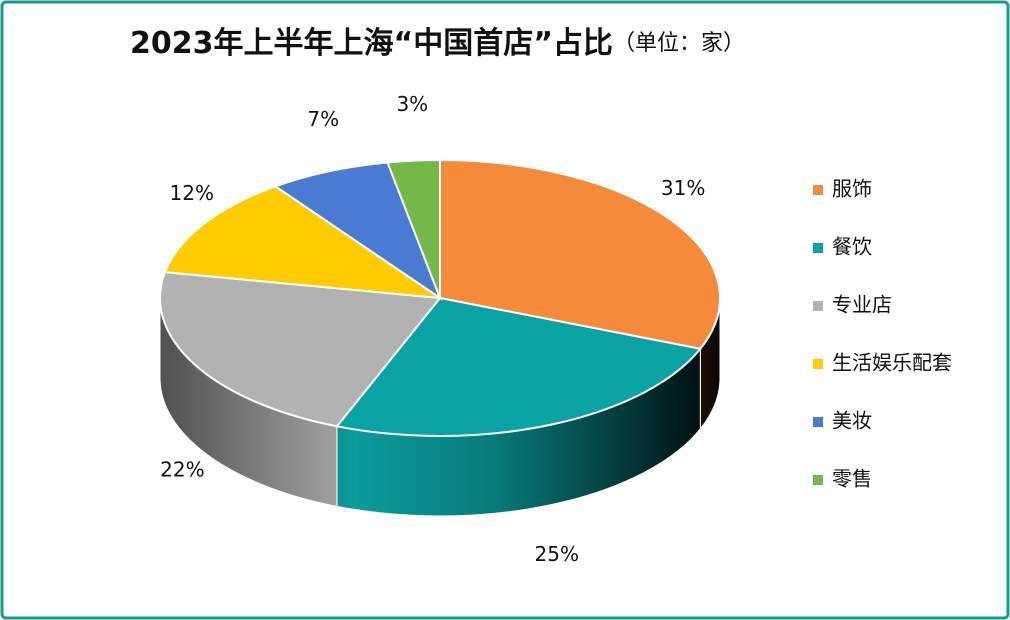  I want to click on legend-label: 美妆, so click(852, 421).